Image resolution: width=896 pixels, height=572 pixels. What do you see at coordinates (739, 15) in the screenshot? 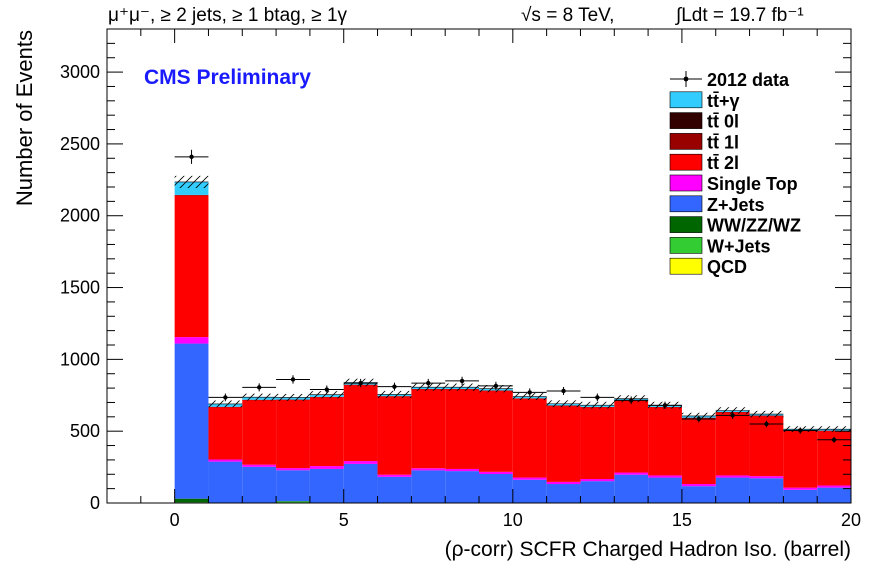
I see `lumi-label: ∫Ldt = 19.7 fb⁻¹` at bounding box center [739, 15].